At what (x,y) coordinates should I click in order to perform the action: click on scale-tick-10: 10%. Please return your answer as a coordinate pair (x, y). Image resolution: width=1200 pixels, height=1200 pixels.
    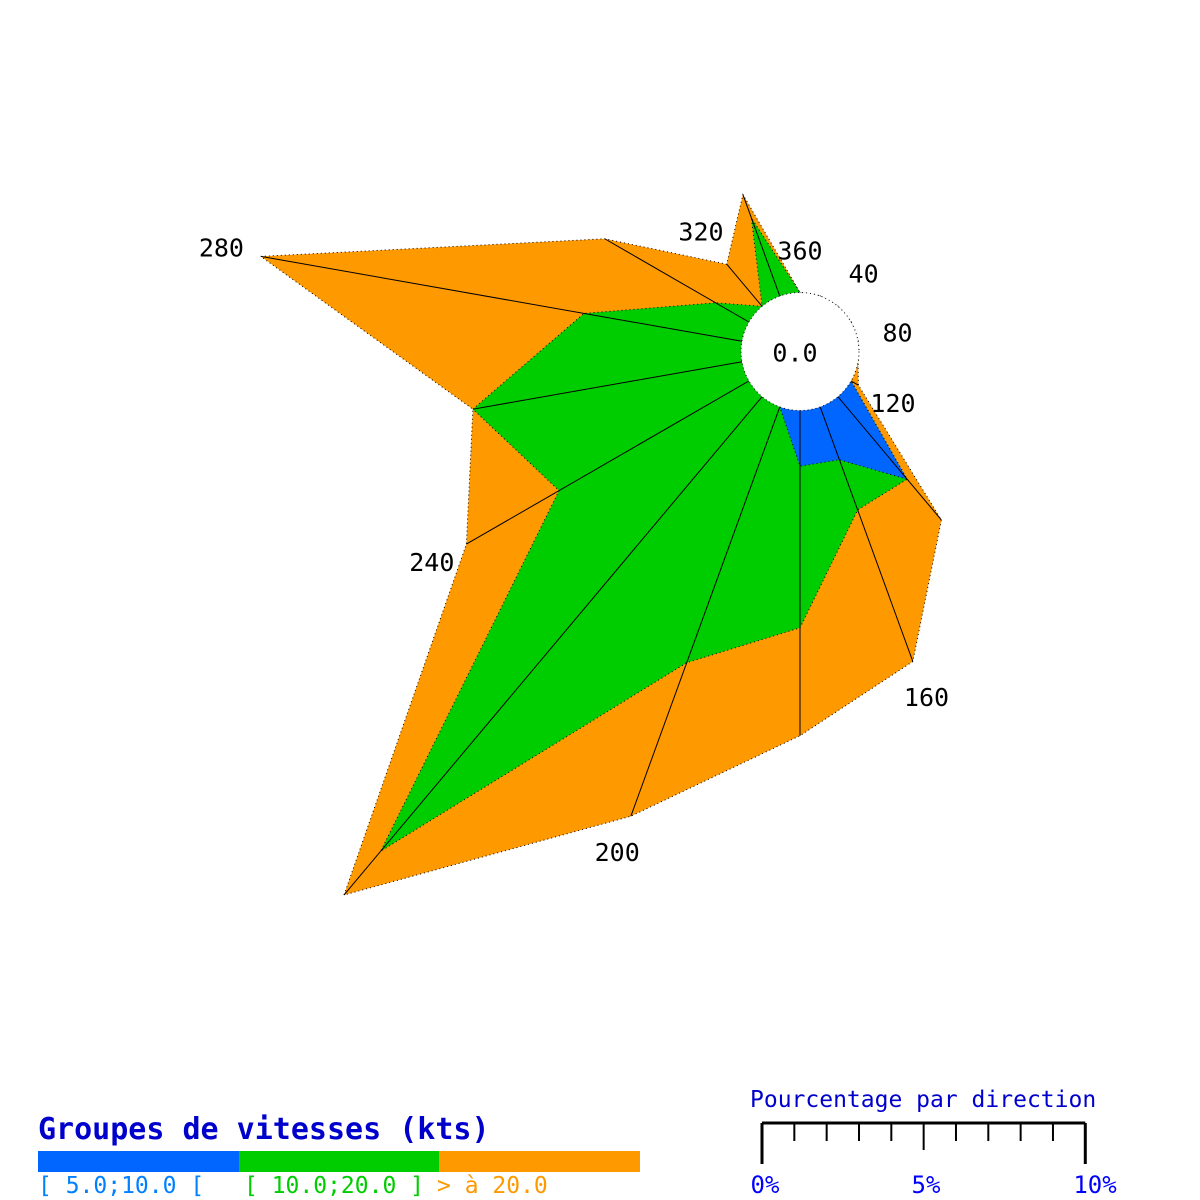
    Looking at the image, I should click on (1095, 1185).